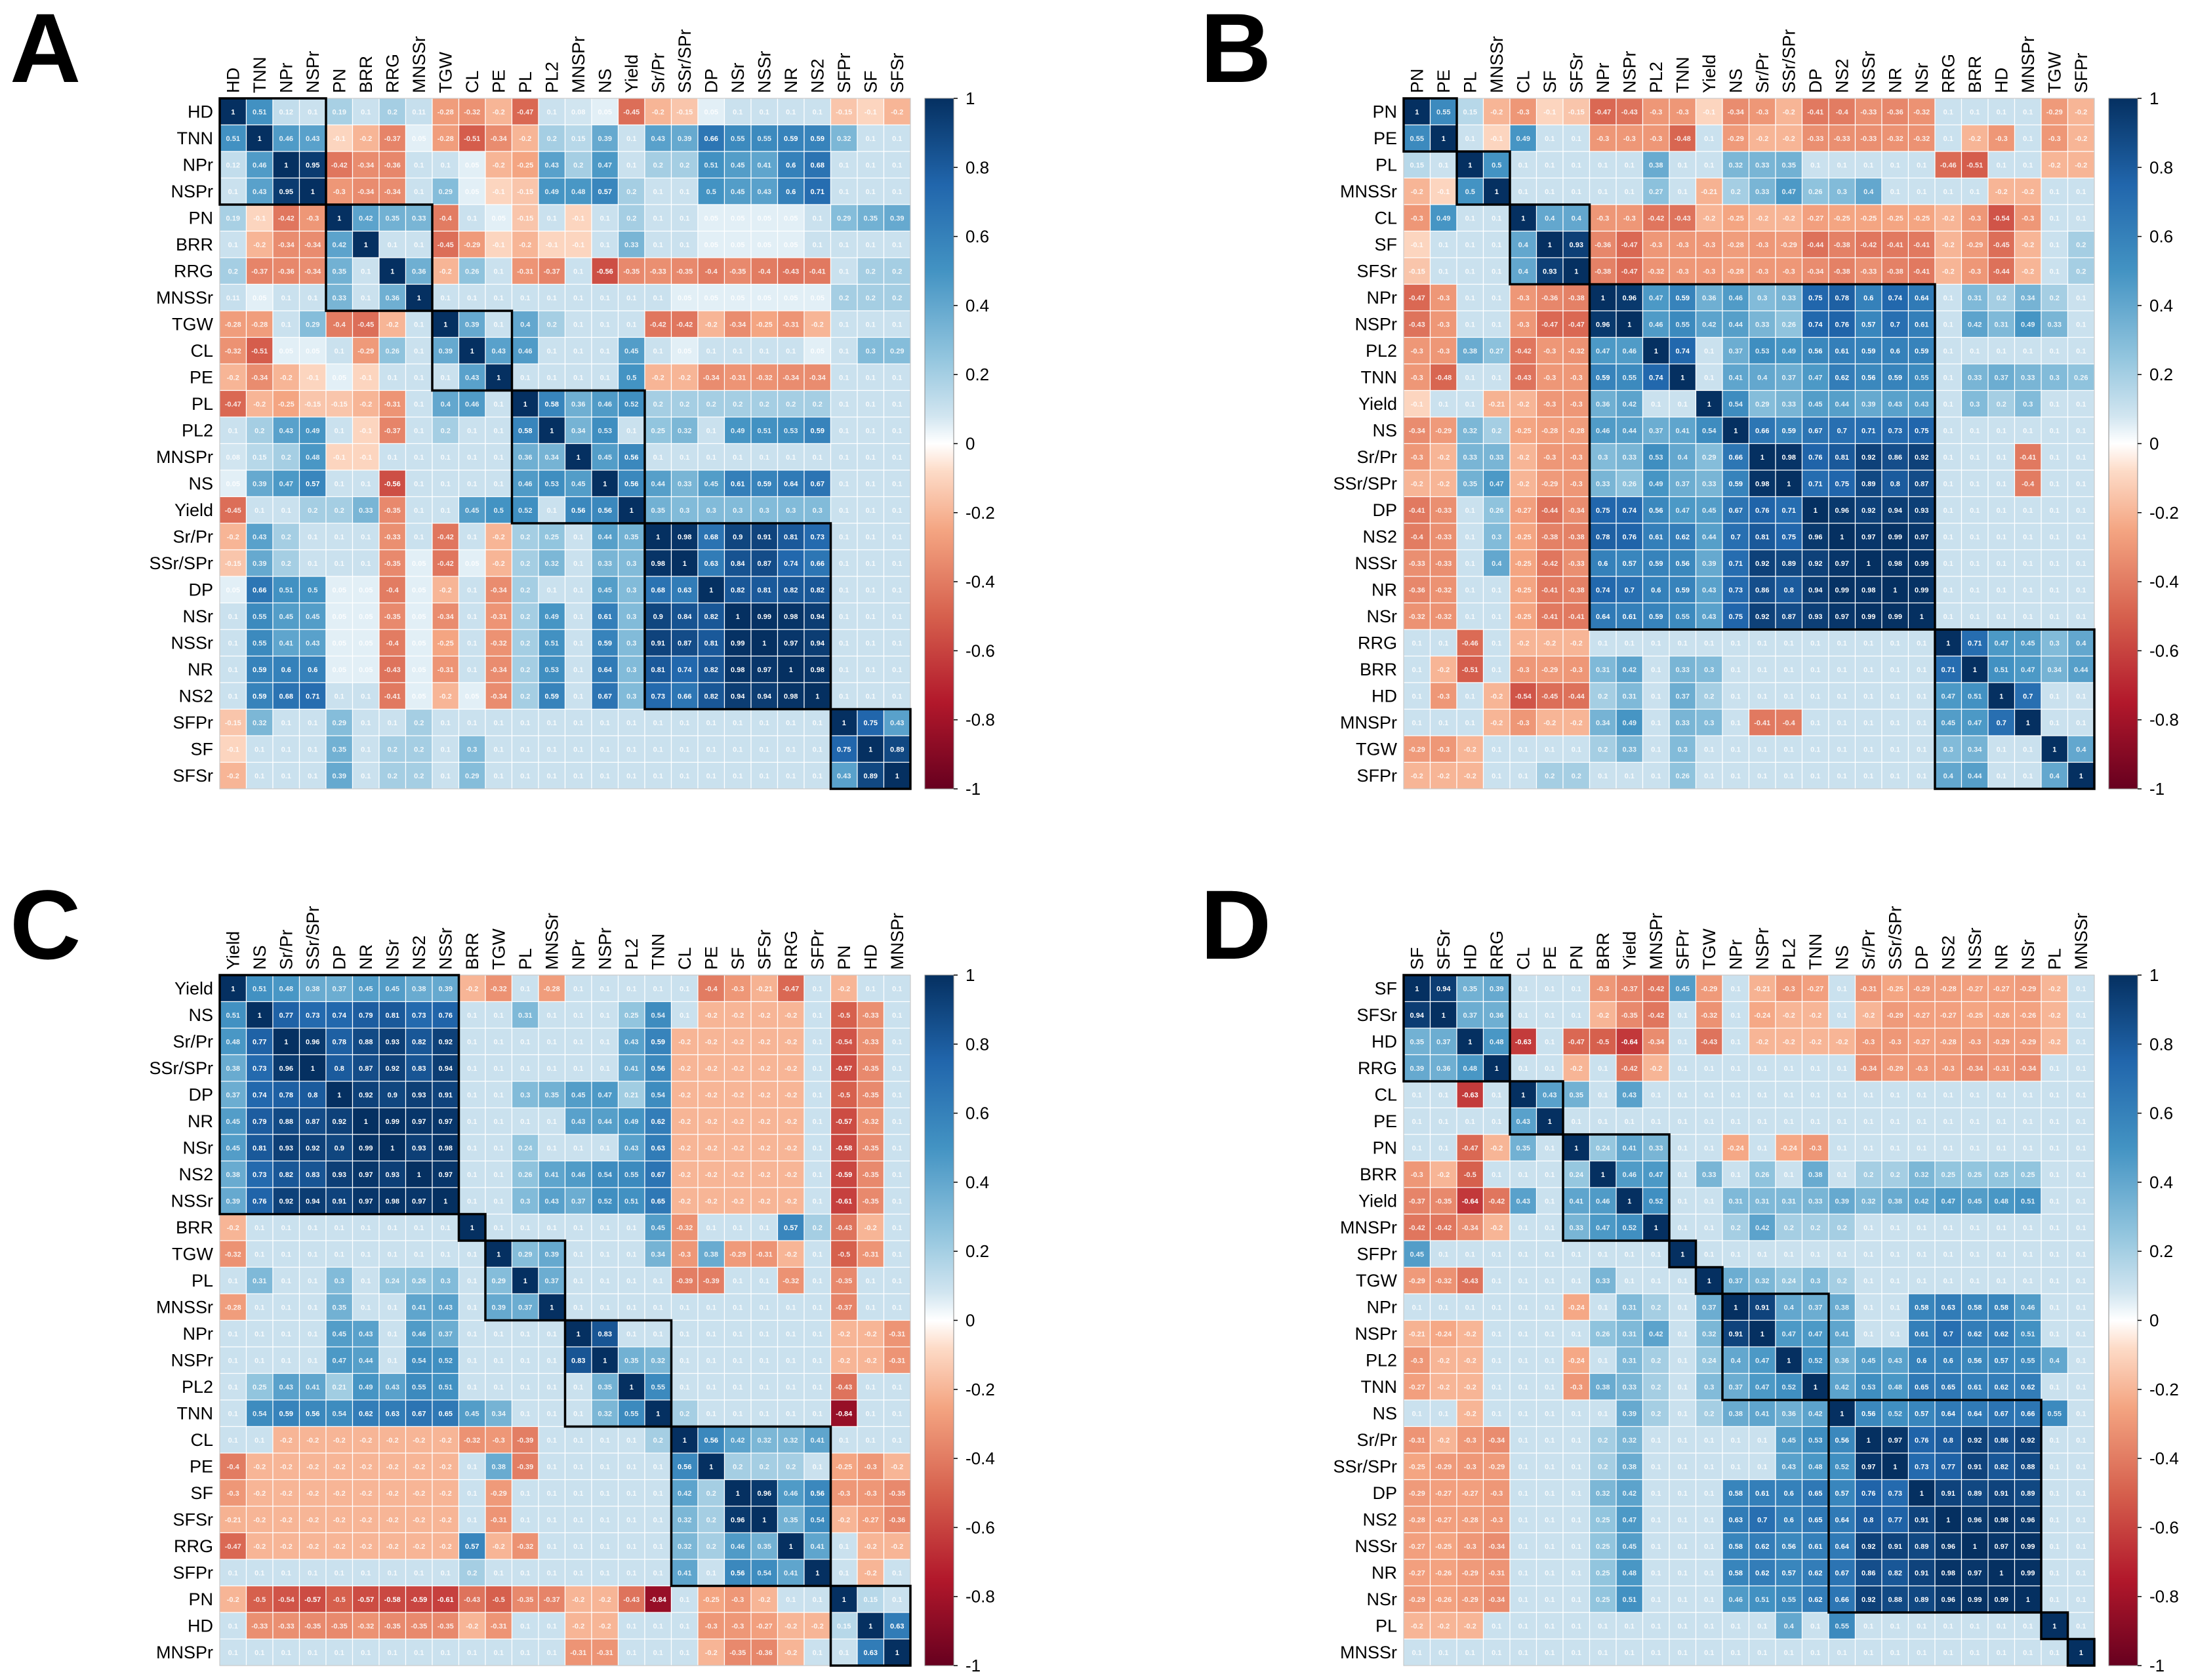 The image size is (2196, 1680). Describe the element at coordinates (737, 192) in the screenshot. I see `cell-value-label: 0.45` at that location.